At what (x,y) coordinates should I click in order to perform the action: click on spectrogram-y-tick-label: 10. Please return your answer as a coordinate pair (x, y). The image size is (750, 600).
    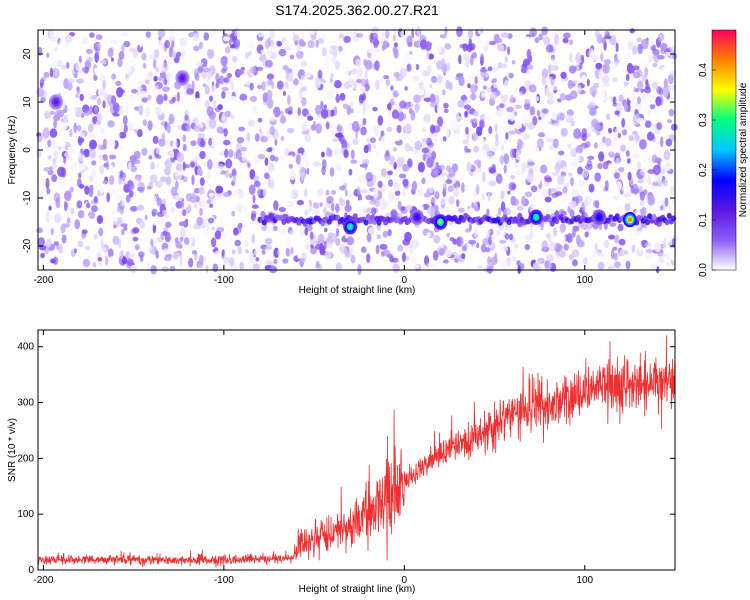
    Looking at the image, I should click on (27, 102).